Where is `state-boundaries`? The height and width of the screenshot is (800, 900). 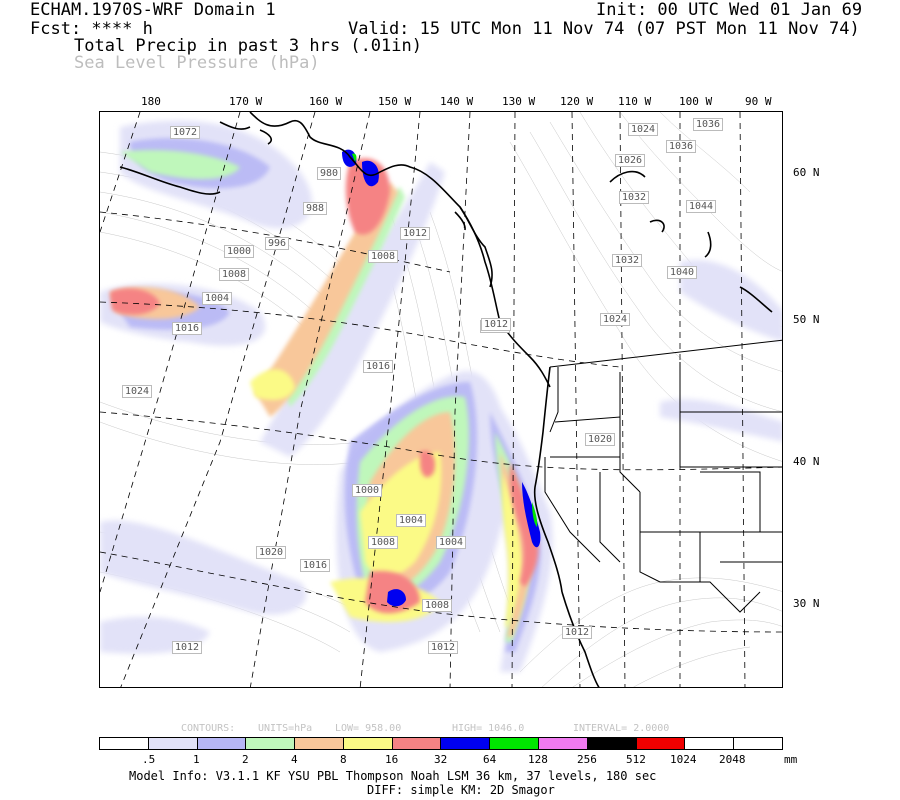
state-boundaries is located at coordinates (663, 476).